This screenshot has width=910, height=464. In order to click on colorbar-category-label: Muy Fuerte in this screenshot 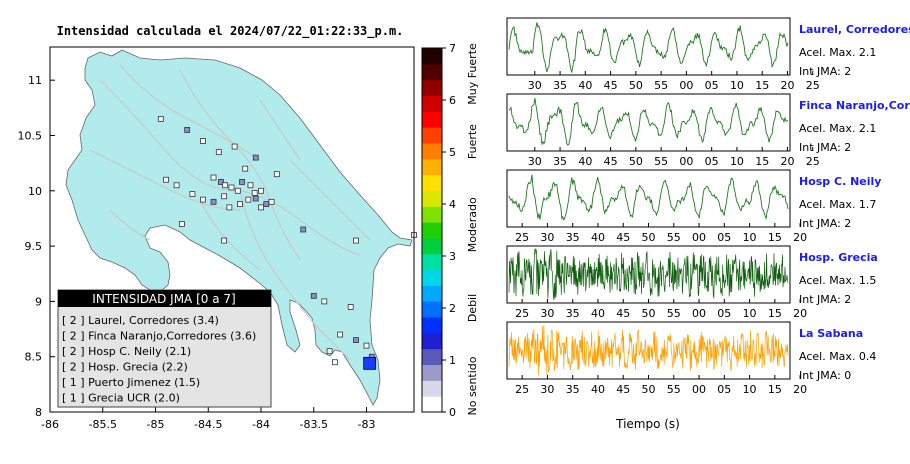, I will do `click(472, 74)`.